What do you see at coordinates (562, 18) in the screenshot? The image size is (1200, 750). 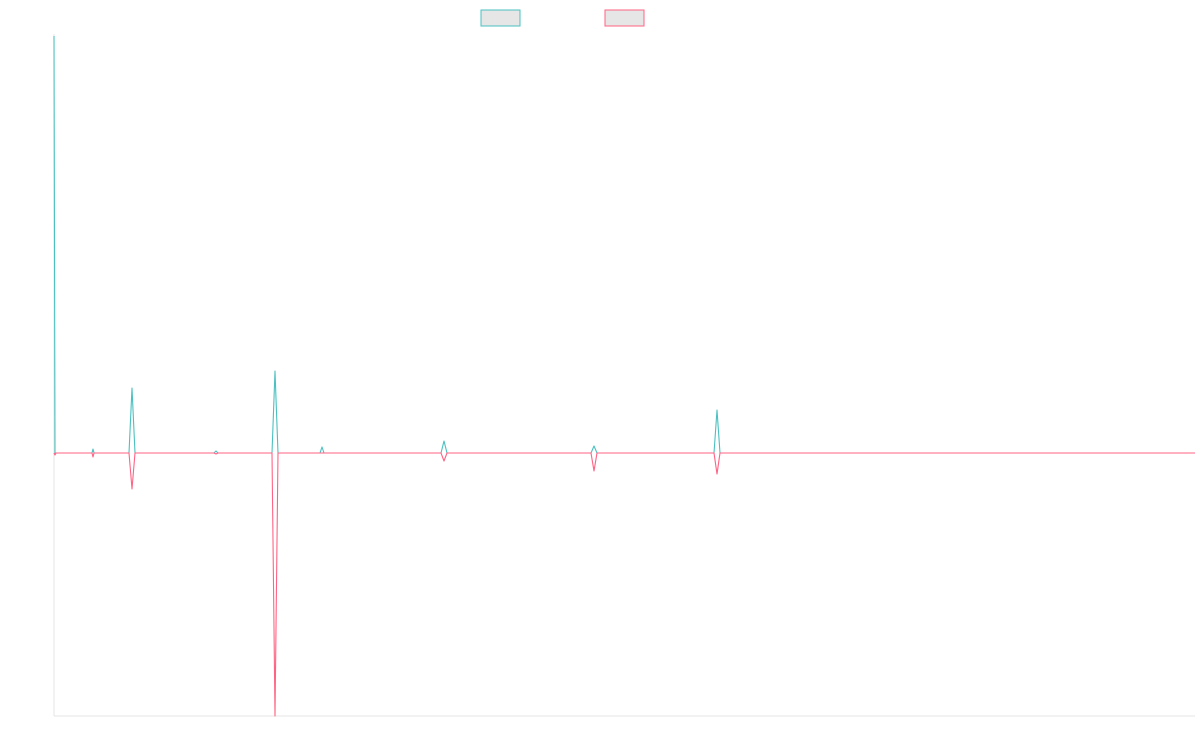 I see `legend` at bounding box center [562, 18].